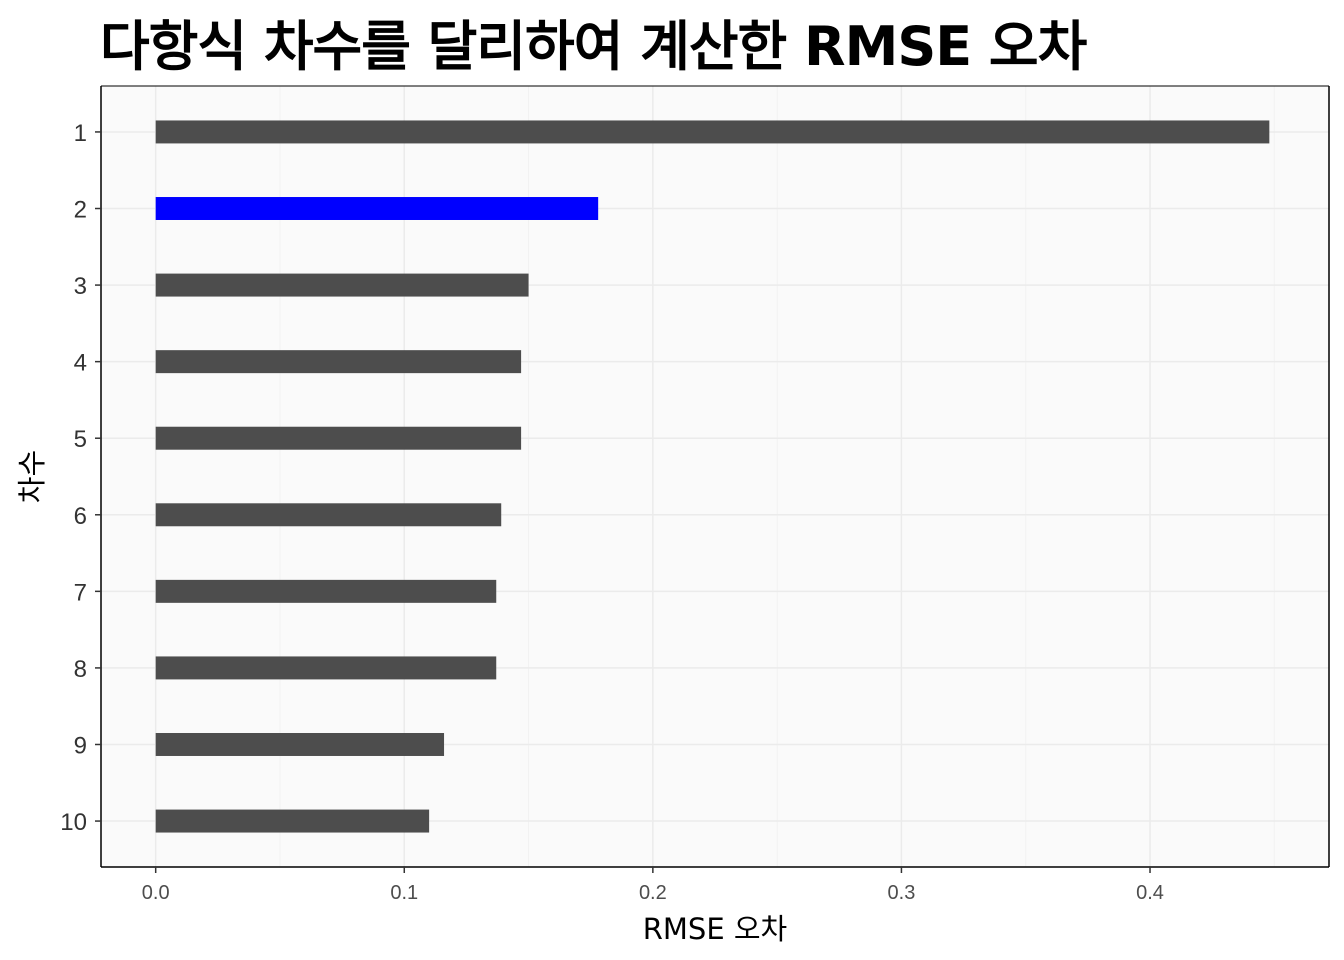 The image size is (1344, 960). I want to click on y-tick-label: 6, so click(80, 516).